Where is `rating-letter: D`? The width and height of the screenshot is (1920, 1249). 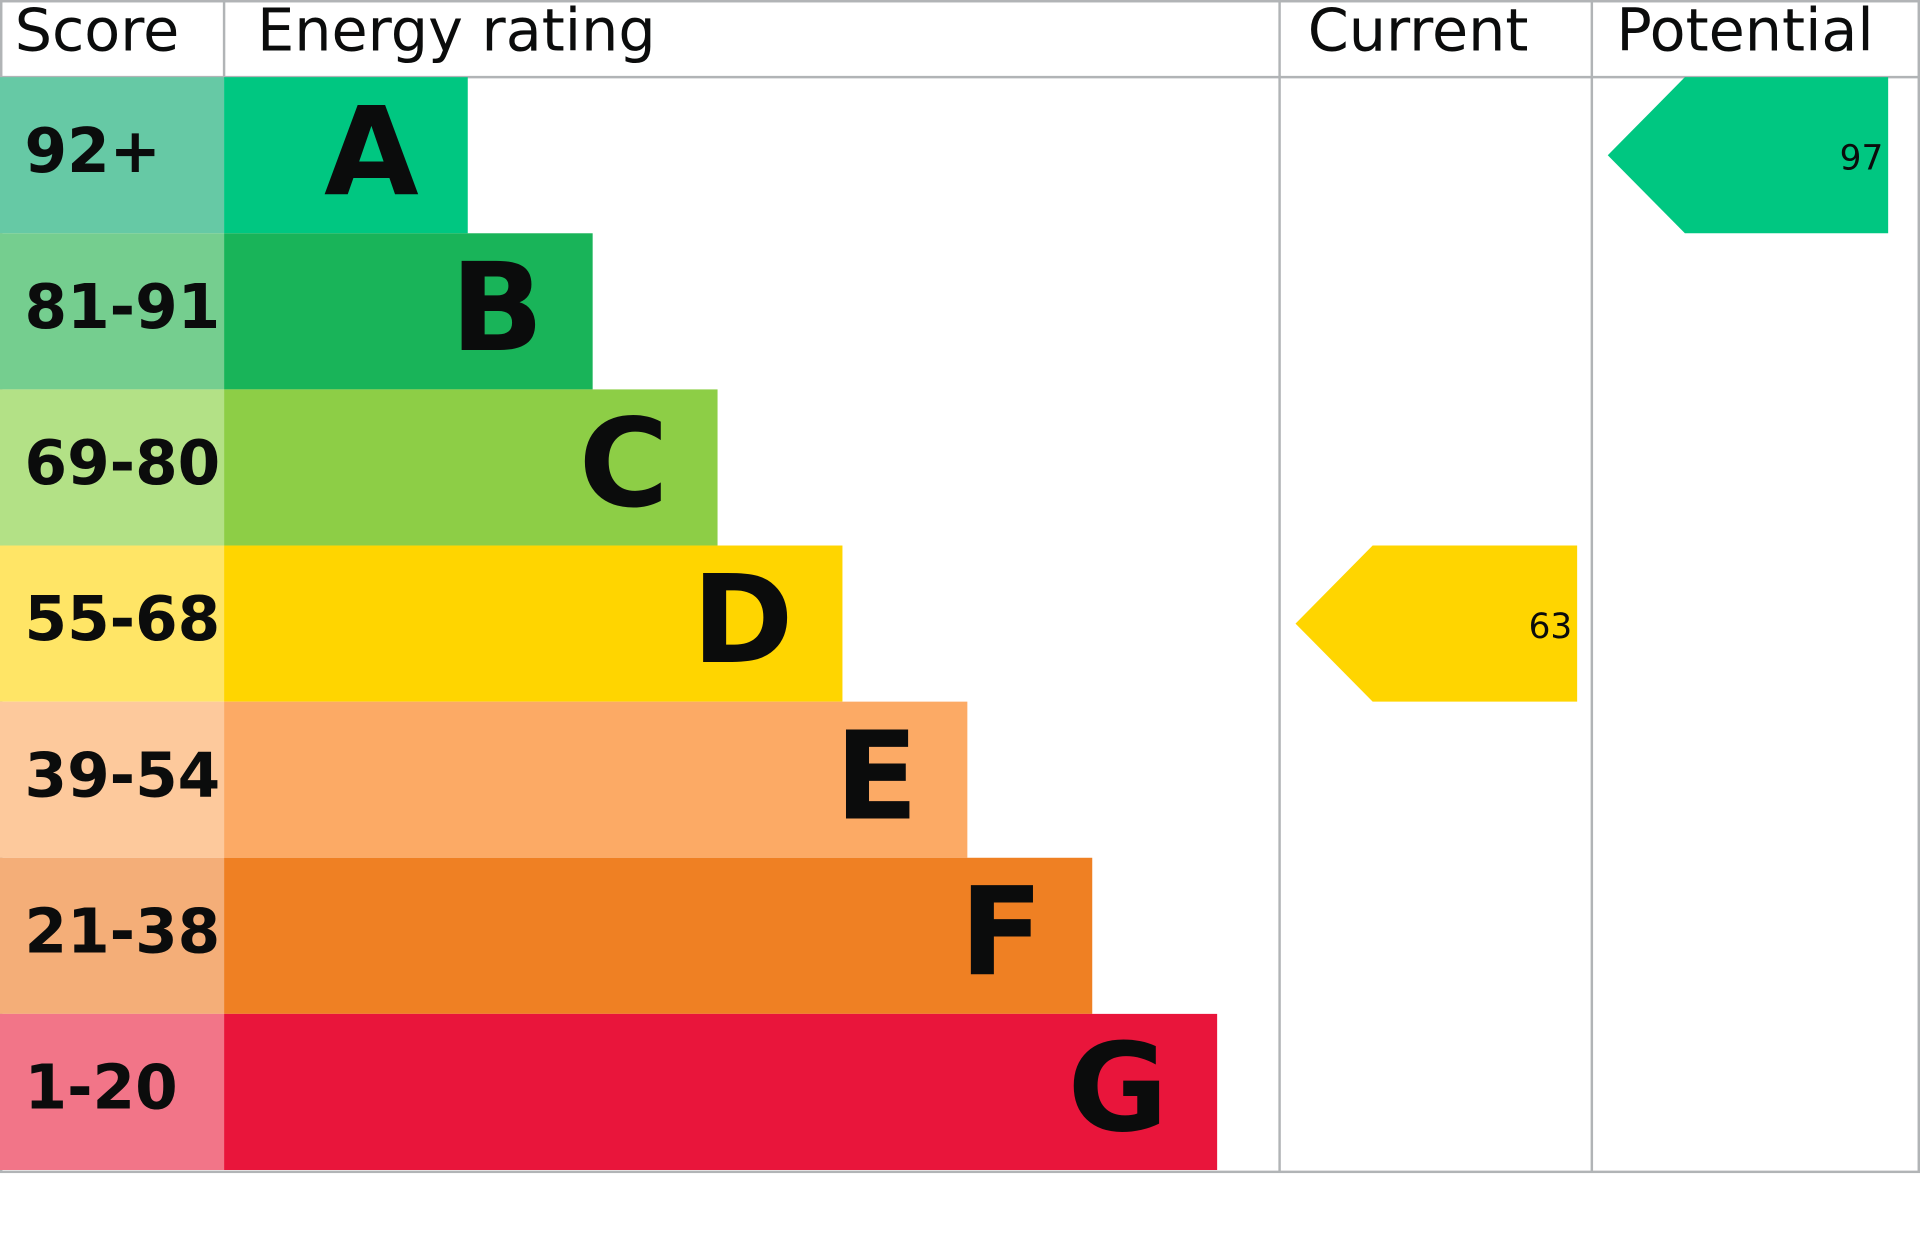 rating-letter: D is located at coordinates (743, 619).